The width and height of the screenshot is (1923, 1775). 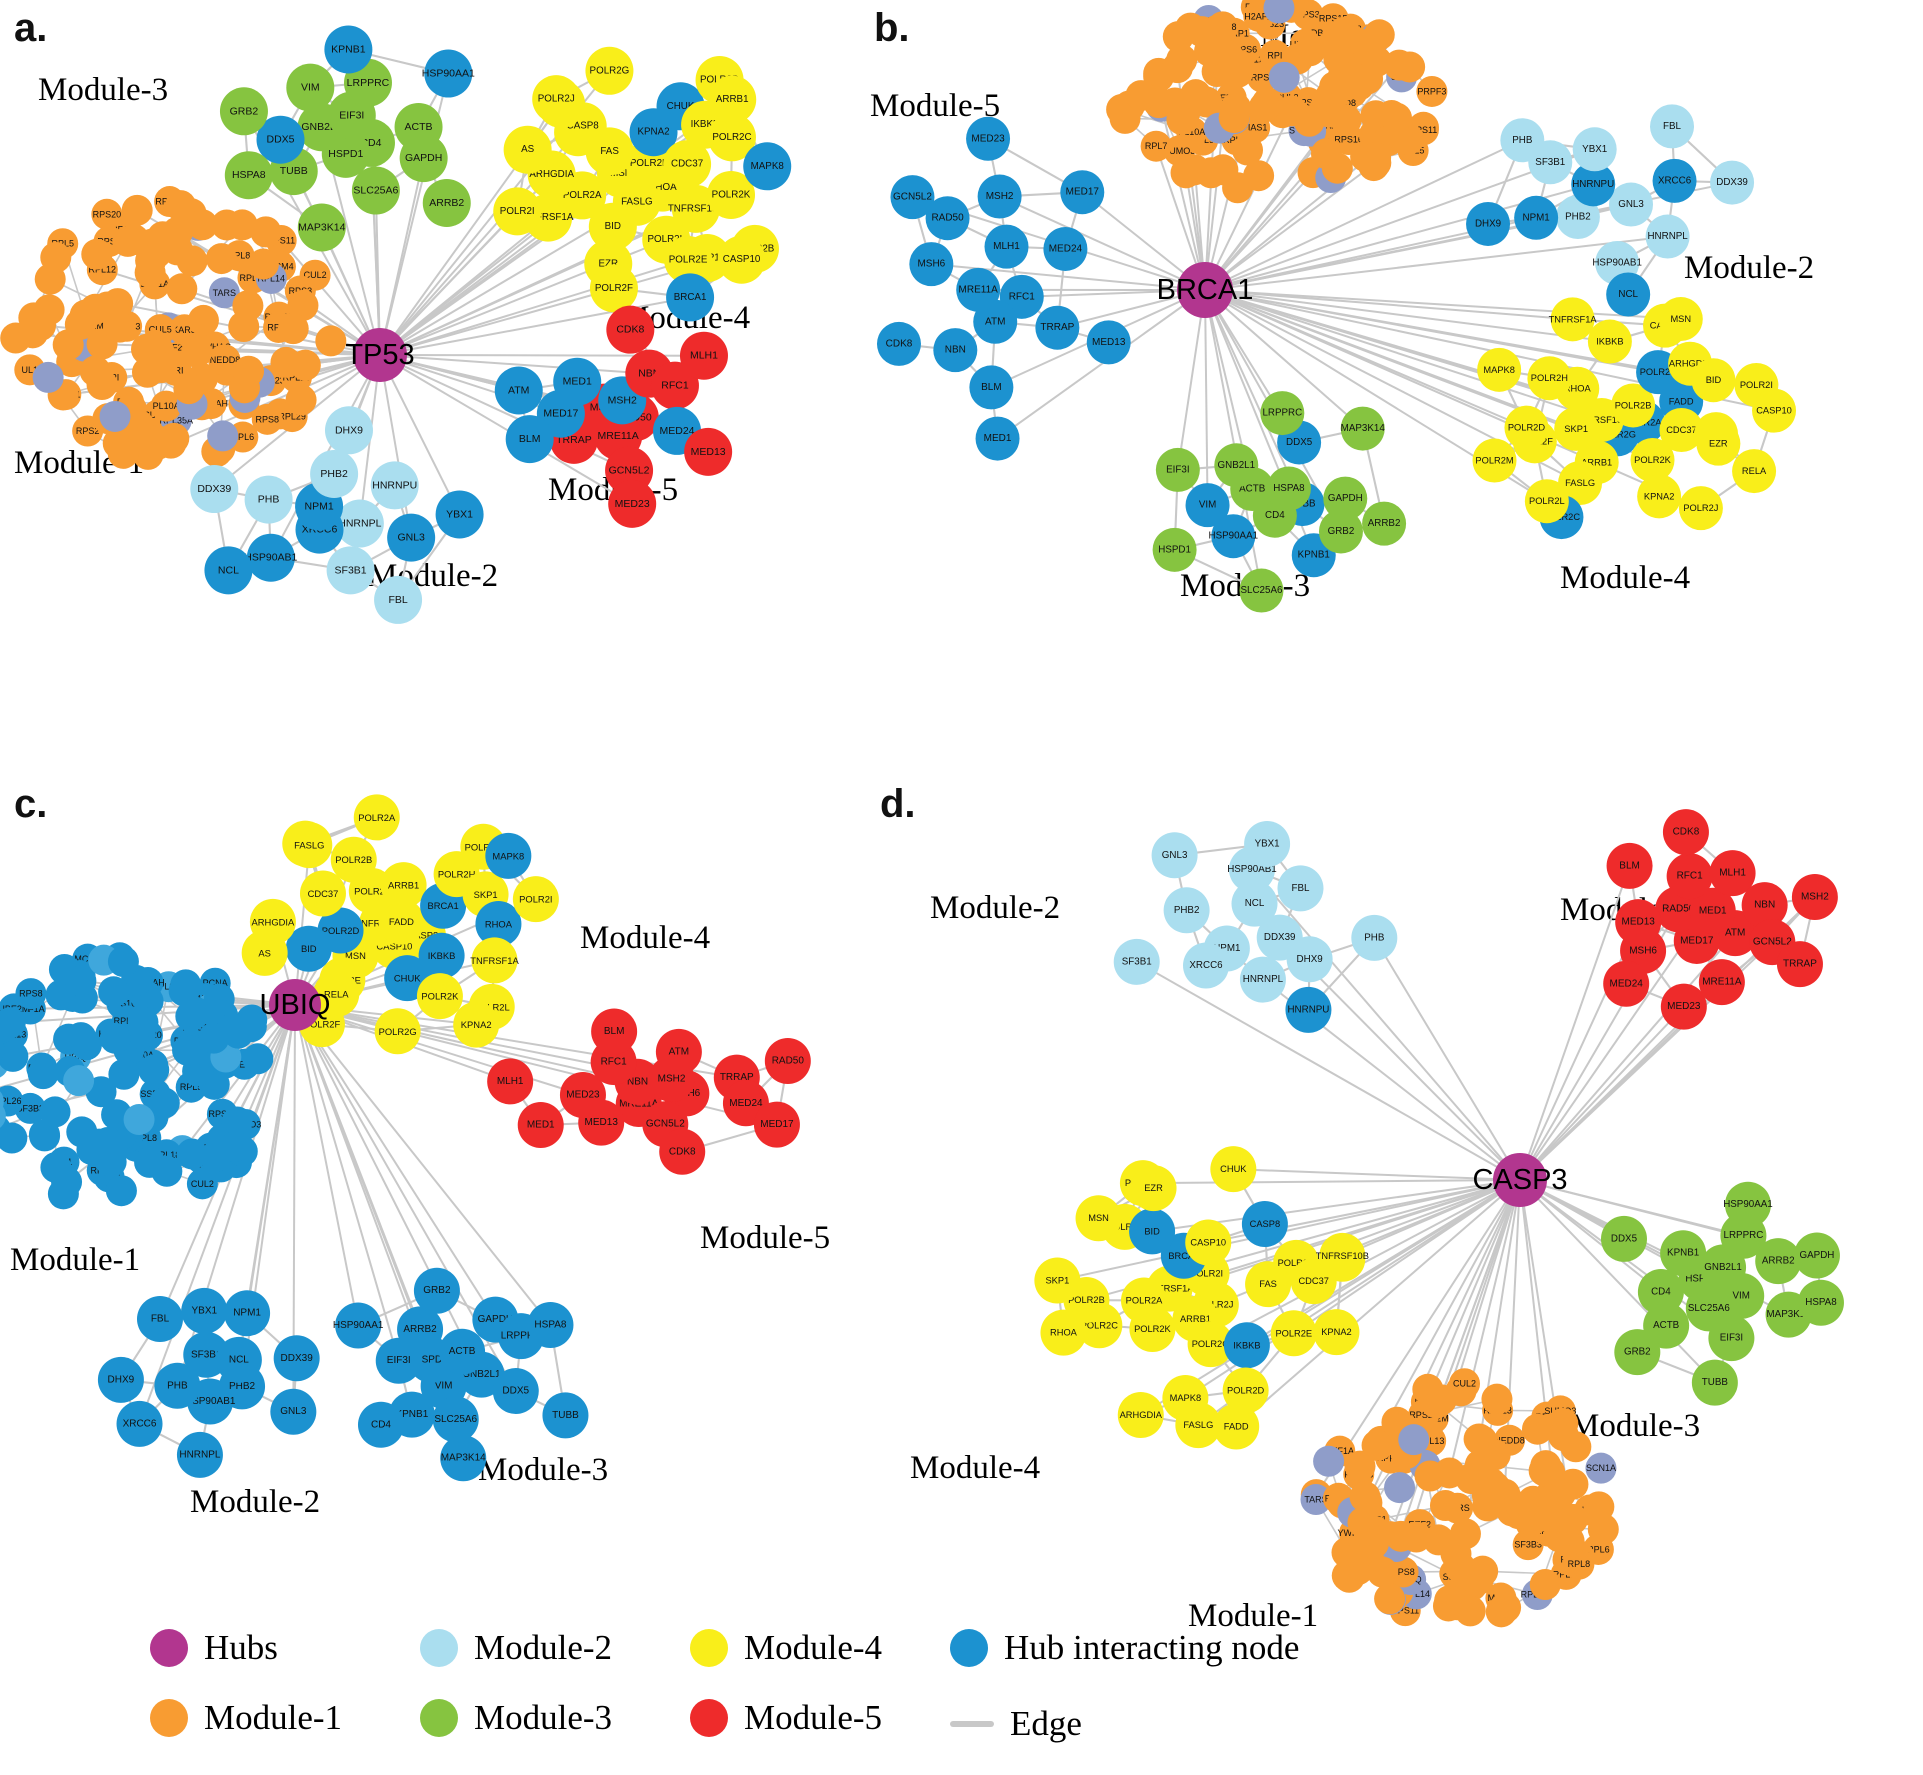 I want to click on network-node: SKP1, so click(x=1576, y=428).